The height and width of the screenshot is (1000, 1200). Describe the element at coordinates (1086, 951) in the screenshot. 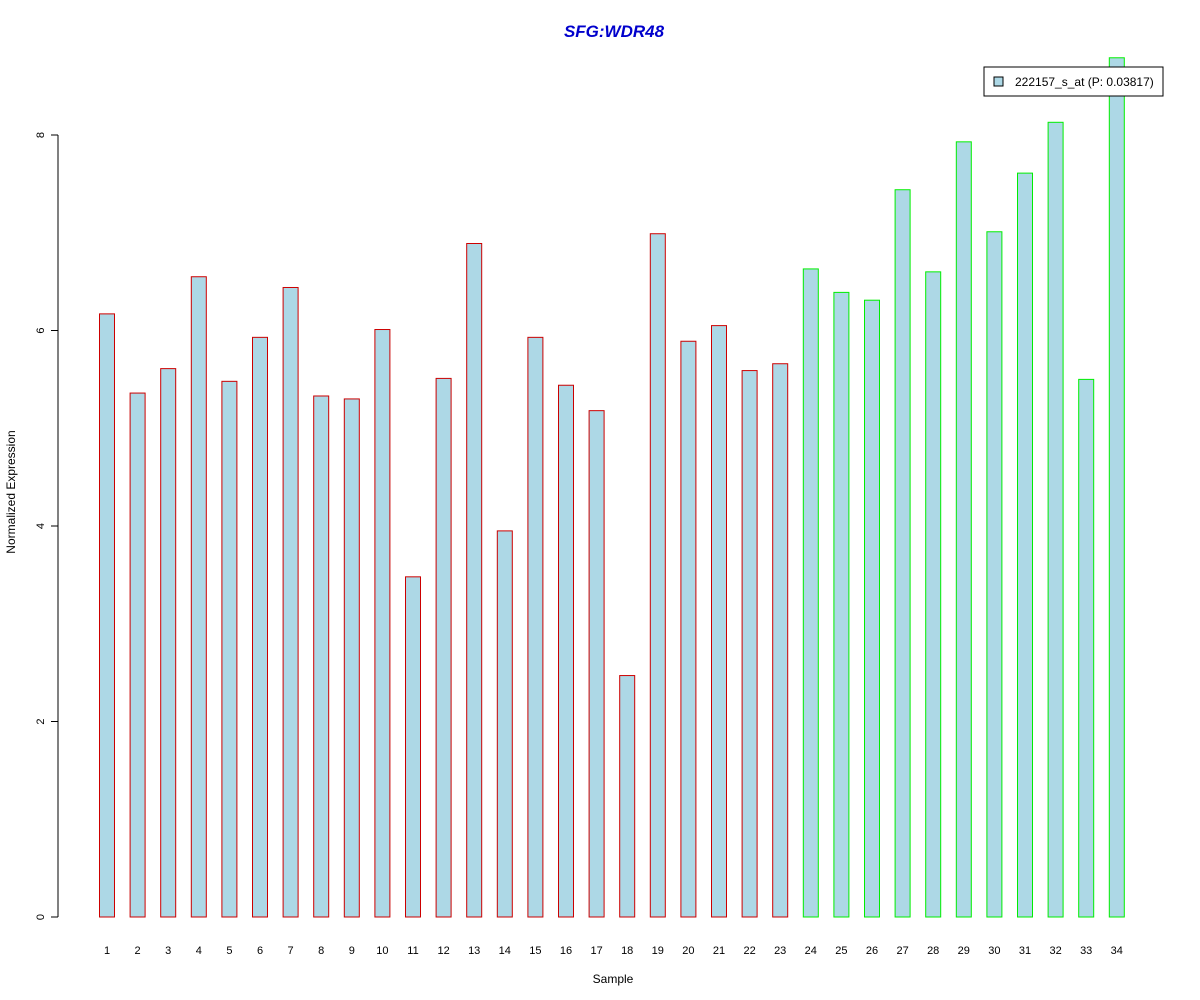

I see `x-axis-tick-label: 33` at that location.